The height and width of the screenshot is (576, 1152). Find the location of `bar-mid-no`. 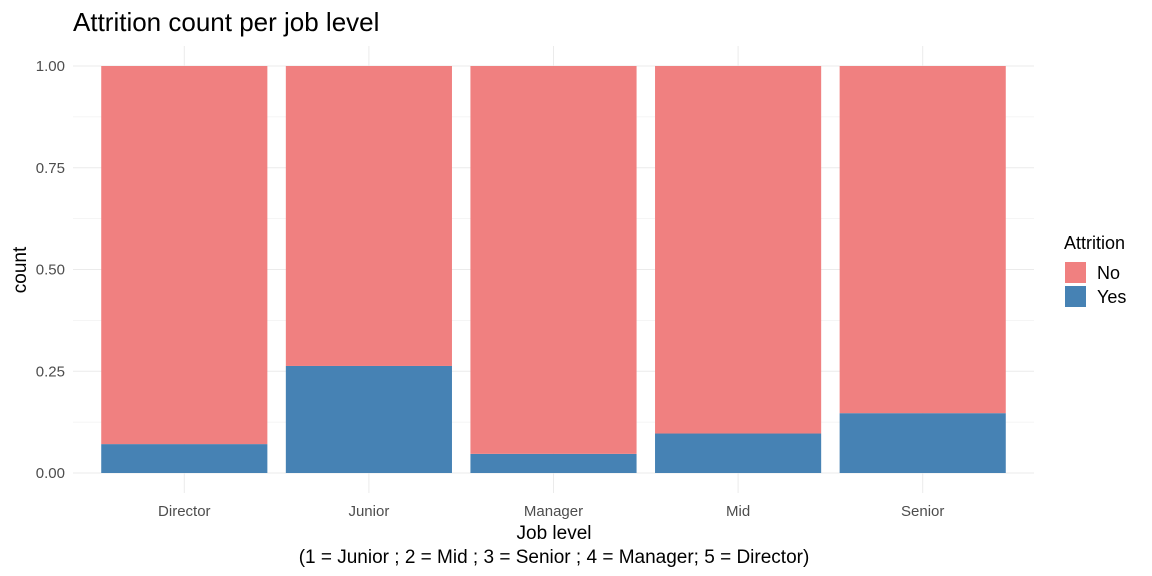

bar-mid-no is located at coordinates (738, 250).